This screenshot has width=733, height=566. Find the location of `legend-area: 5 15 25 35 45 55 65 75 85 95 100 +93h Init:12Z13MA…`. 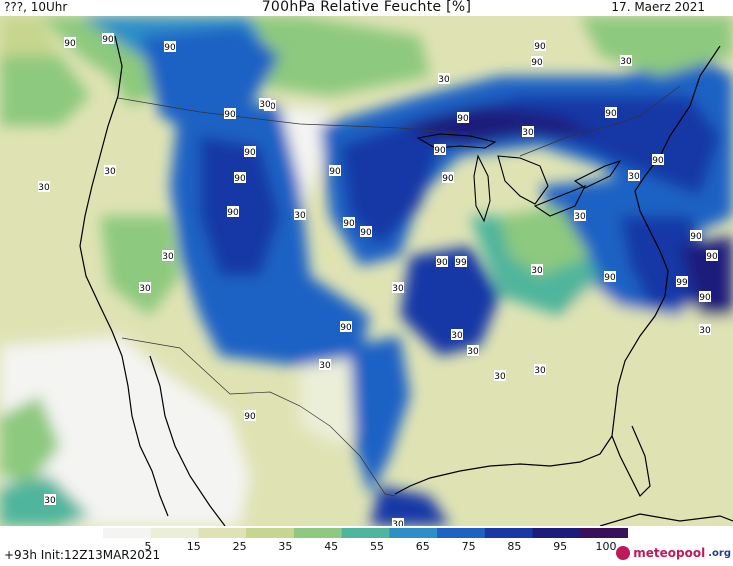

legend-area: 5 15 25 35 45 55 65 75 85 95 100 +93h Init:12Z13MA… is located at coordinates (366, 546).